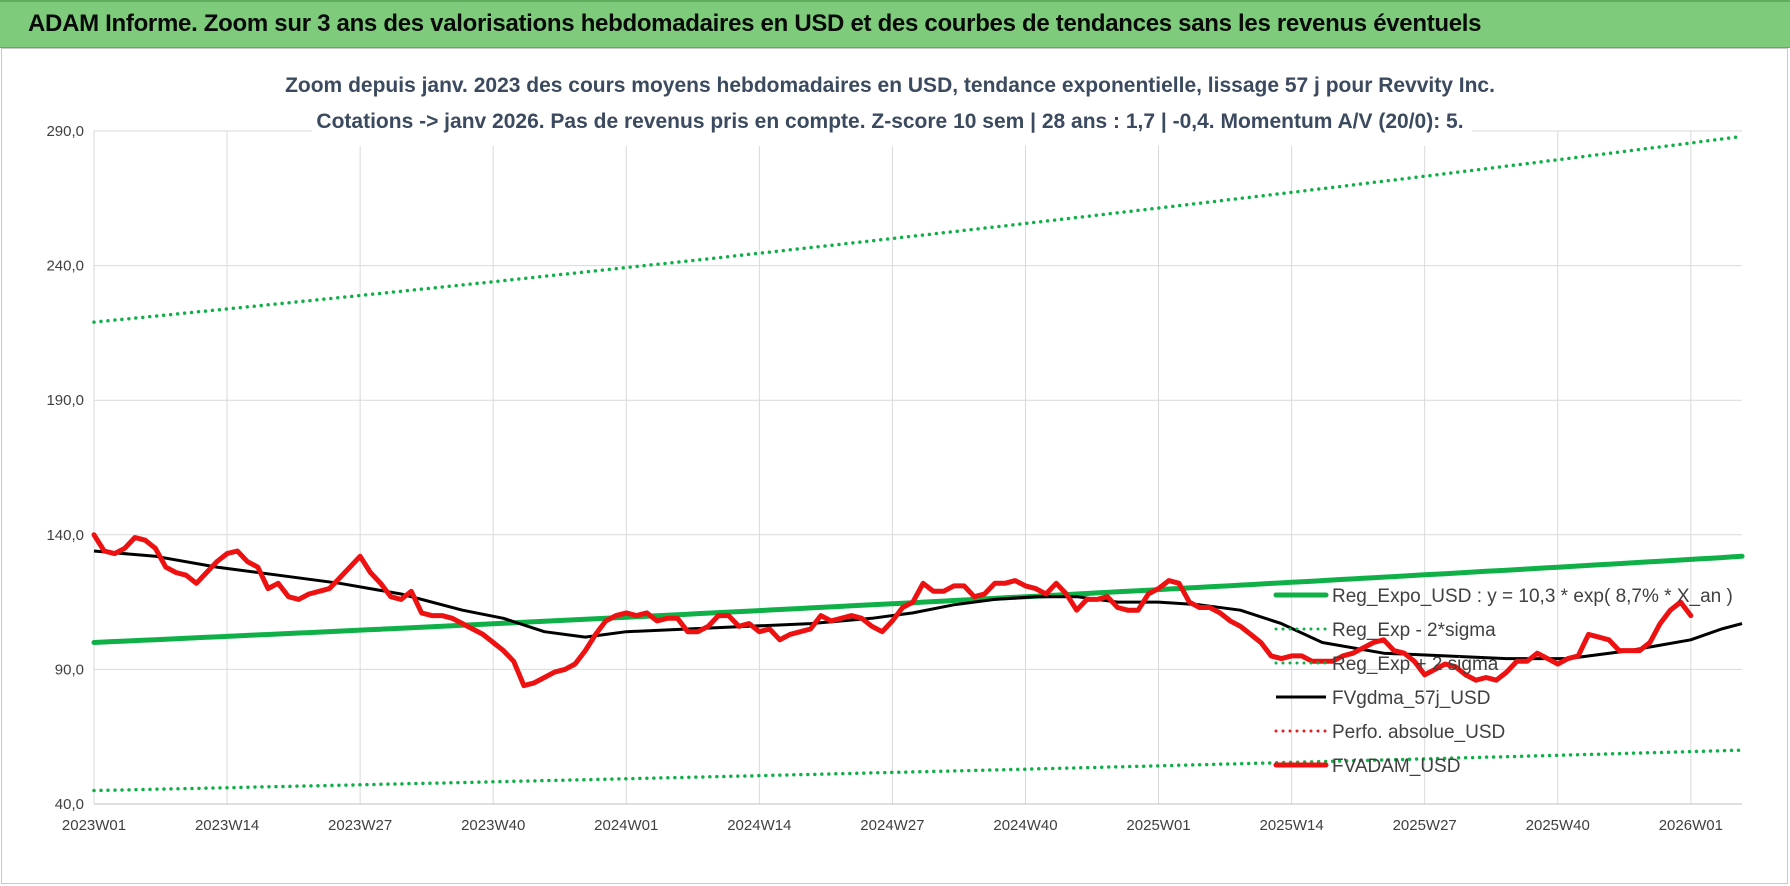 The height and width of the screenshot is (886, 1790). What do you see at coordinates (1418, 732) in the screenshot?
I see `legend-label: Perfo. absolue_USD` at bounding box center [1418, 732].